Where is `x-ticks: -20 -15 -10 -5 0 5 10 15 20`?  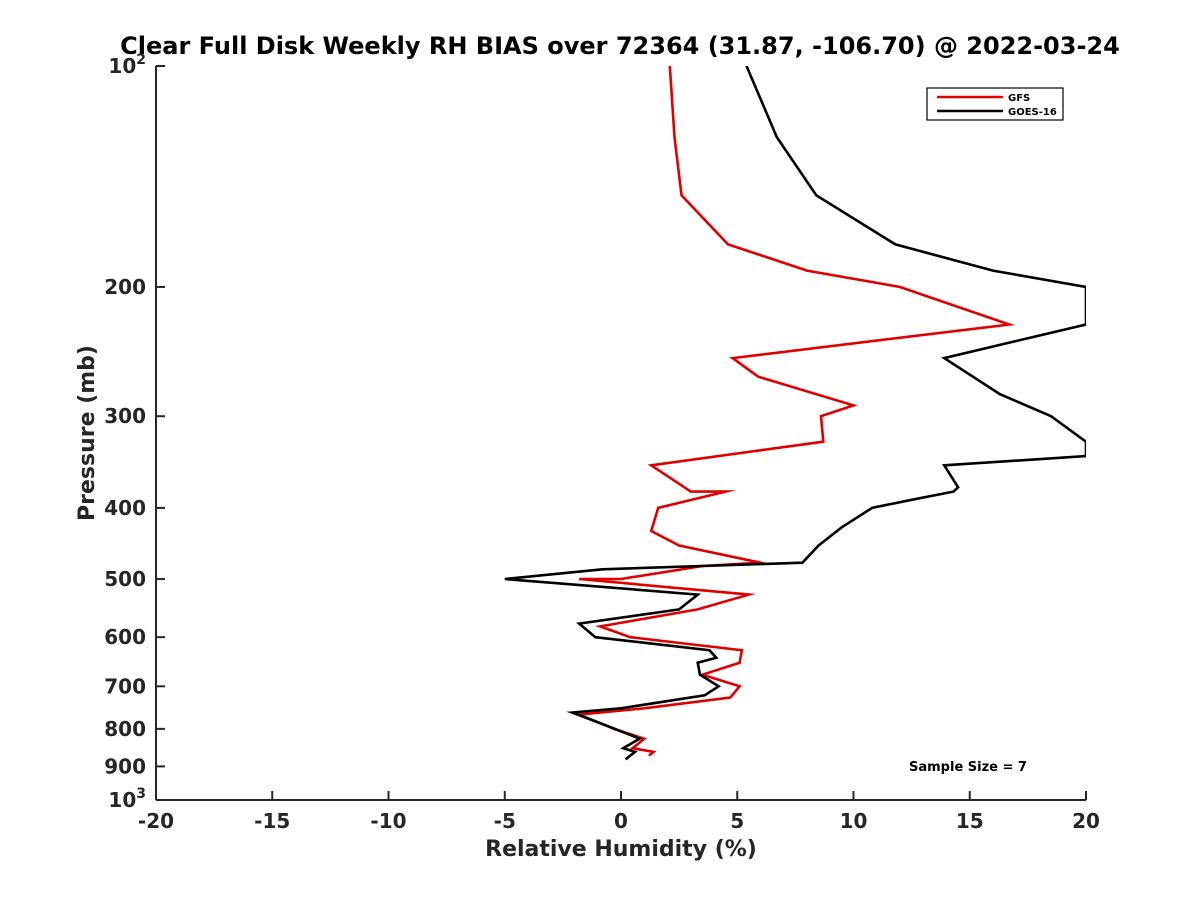
x-ticks: -20 -15 -10 -5 0 5 10 15 20 is located at coordinates (619, 812).